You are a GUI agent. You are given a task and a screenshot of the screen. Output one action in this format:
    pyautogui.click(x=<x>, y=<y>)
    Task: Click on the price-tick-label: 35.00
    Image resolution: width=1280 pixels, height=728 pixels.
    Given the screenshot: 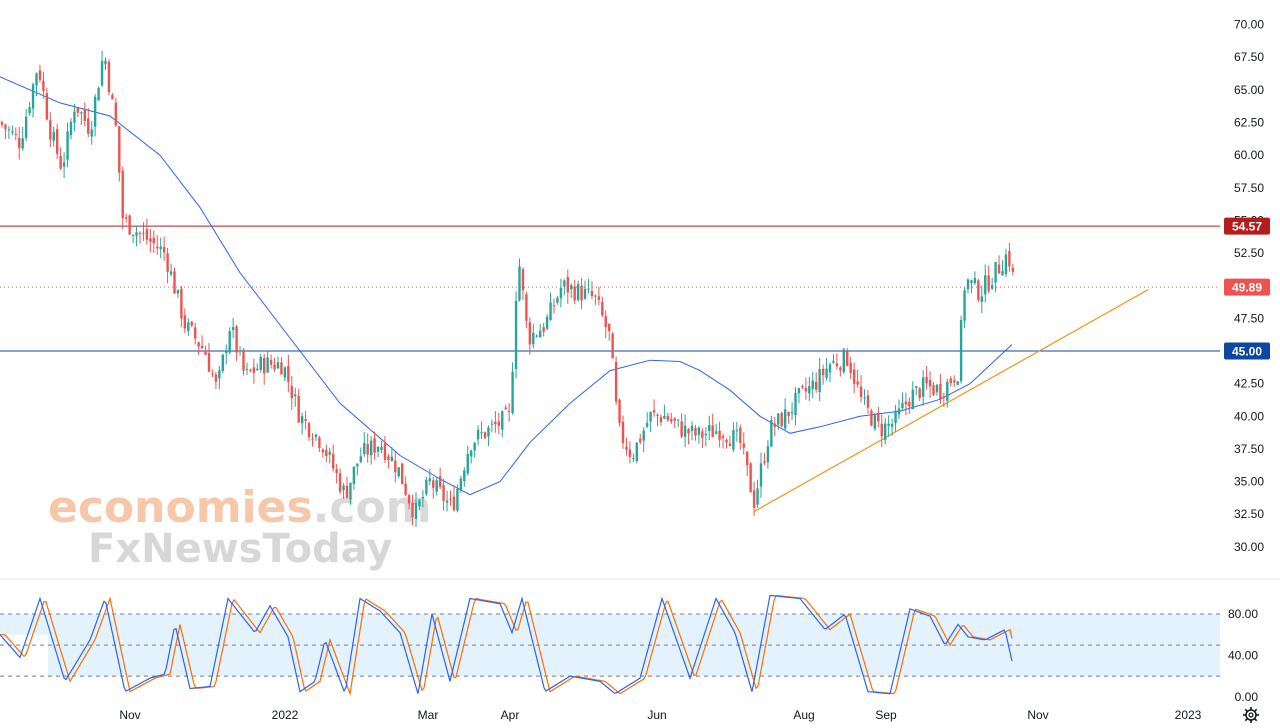 What is the action you would take?
    pyautogui.click(x=1249, y=482)
    